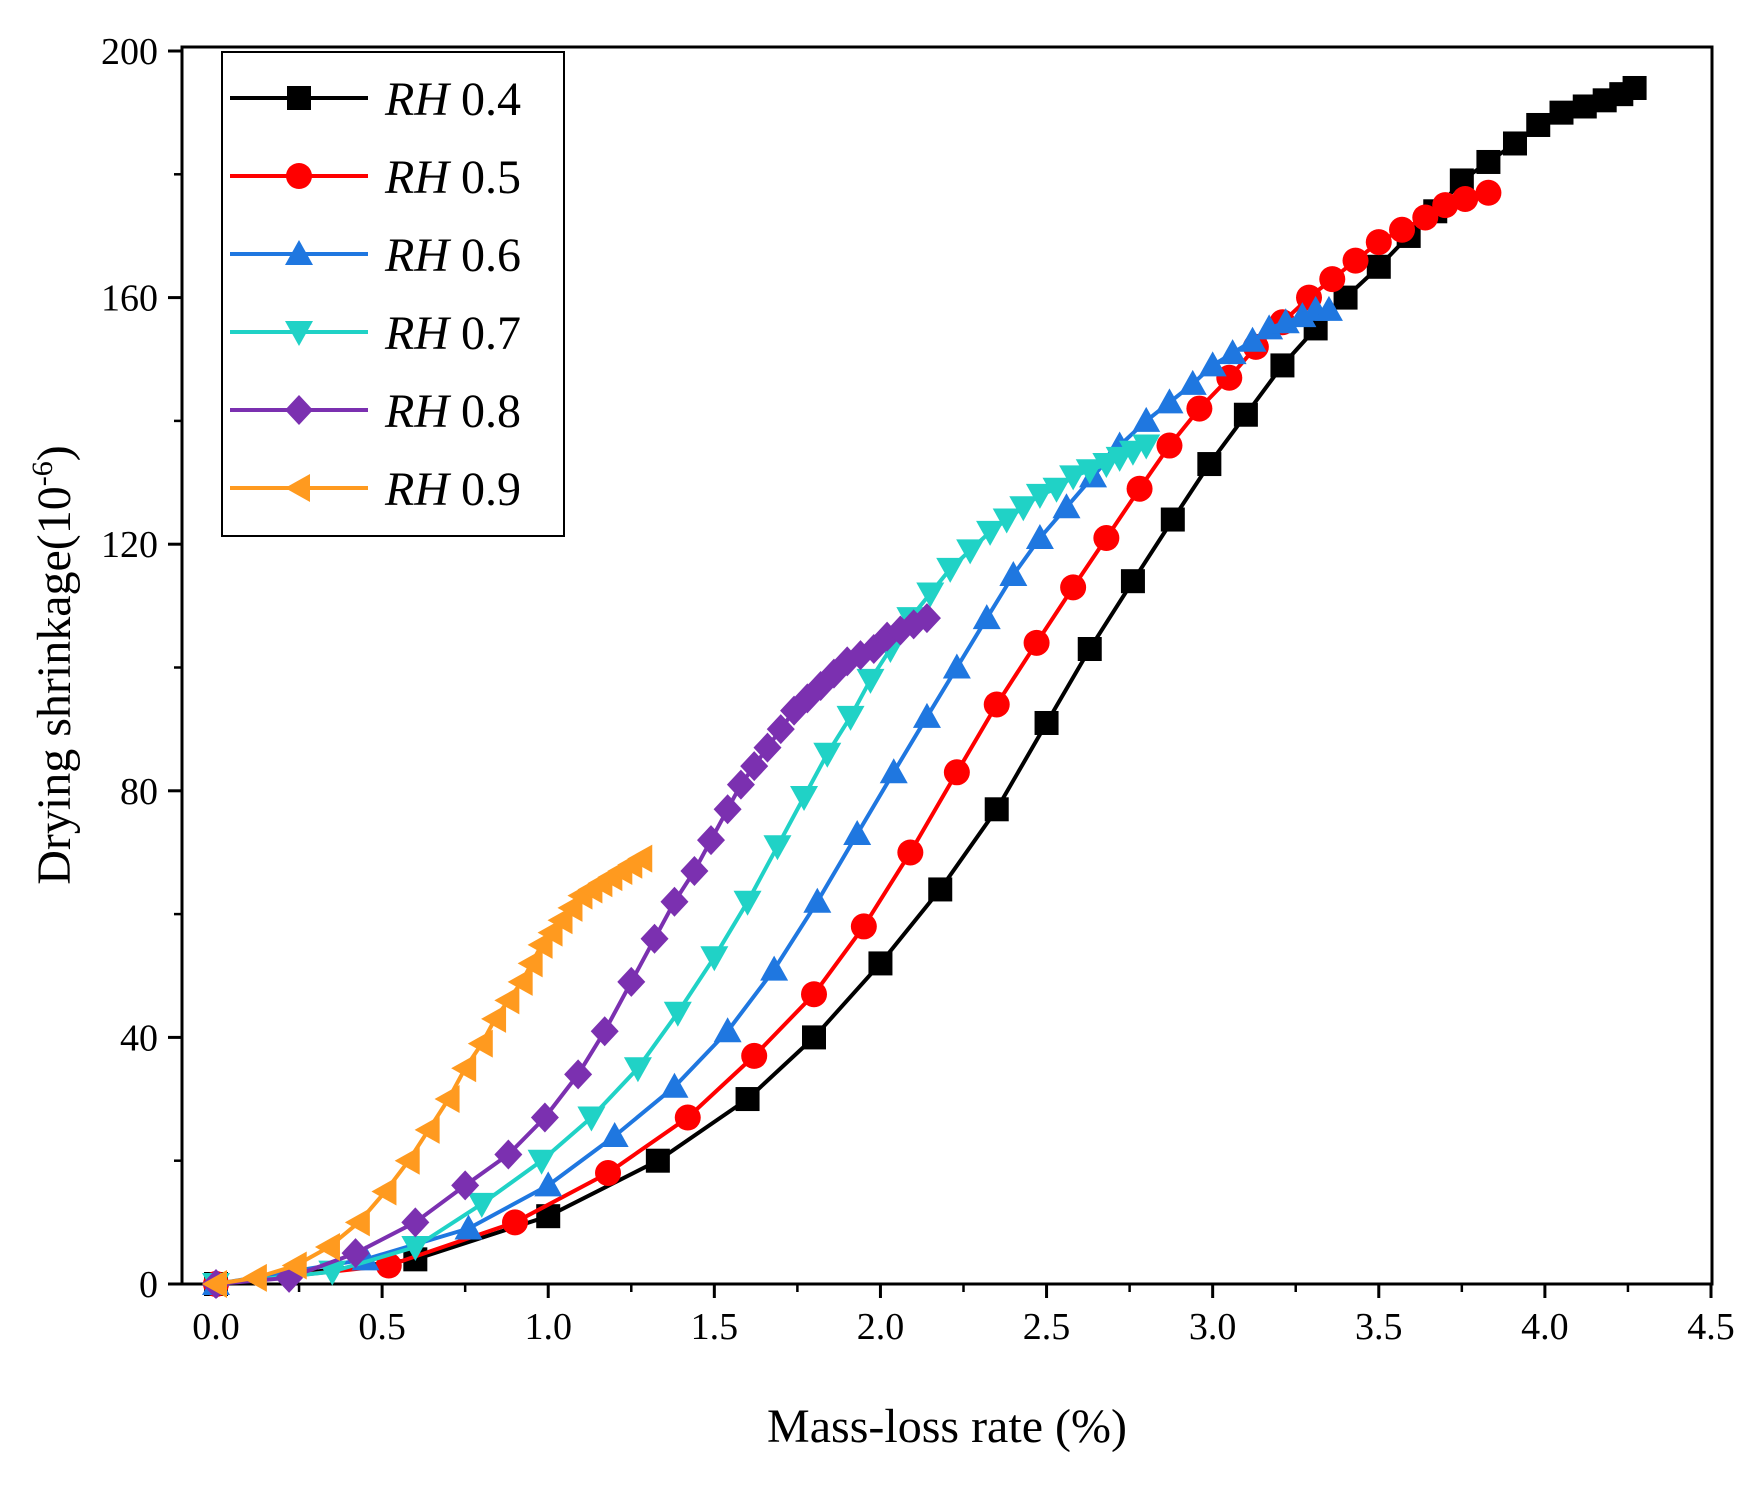 This screenshot has width=1750, height=1502. I want to click on y-axis-title: Drying shrinkage(10-6), so click(53, 665).